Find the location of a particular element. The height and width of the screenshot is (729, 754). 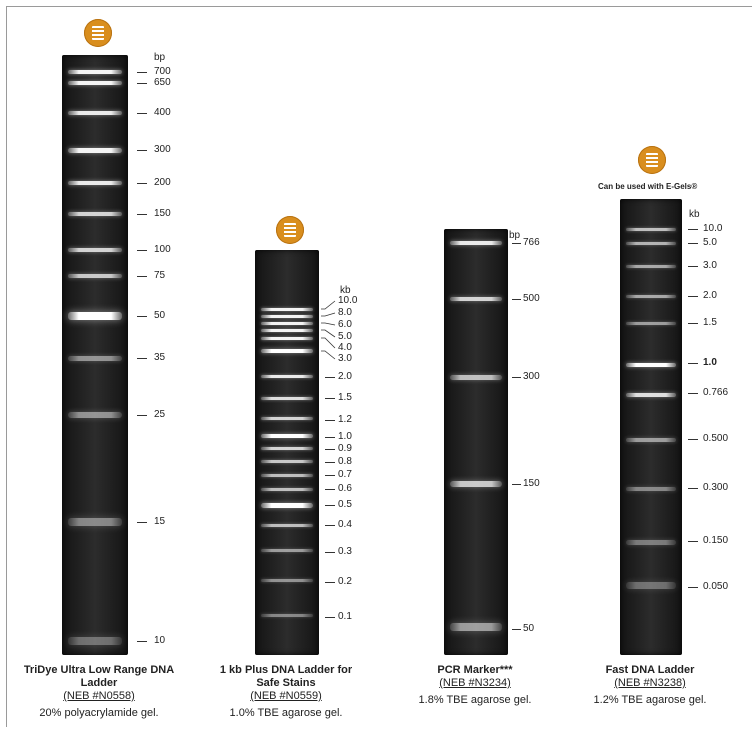

size-label: 35 is located at coordinates (160, 357).